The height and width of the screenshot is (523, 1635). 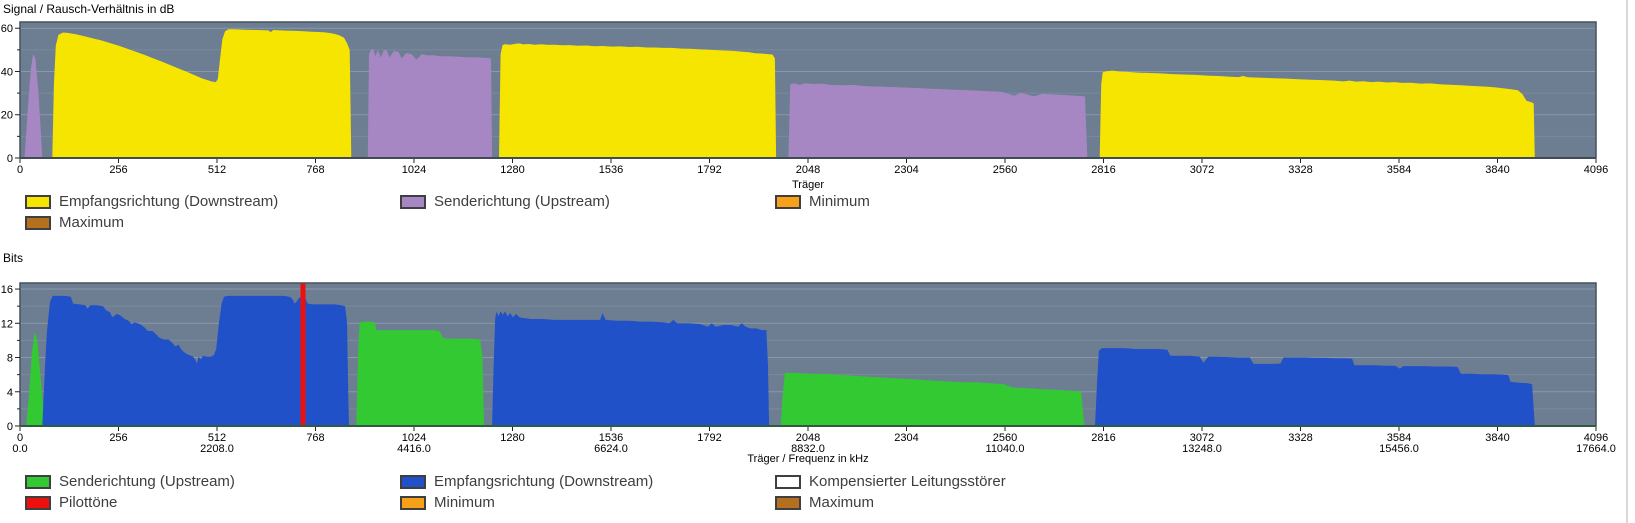 What do you see at coordinates (907, 481) in the screenshot?
I see `legend-label: Kompensierter Leitungsstörer` at bounding box center [907, 481].